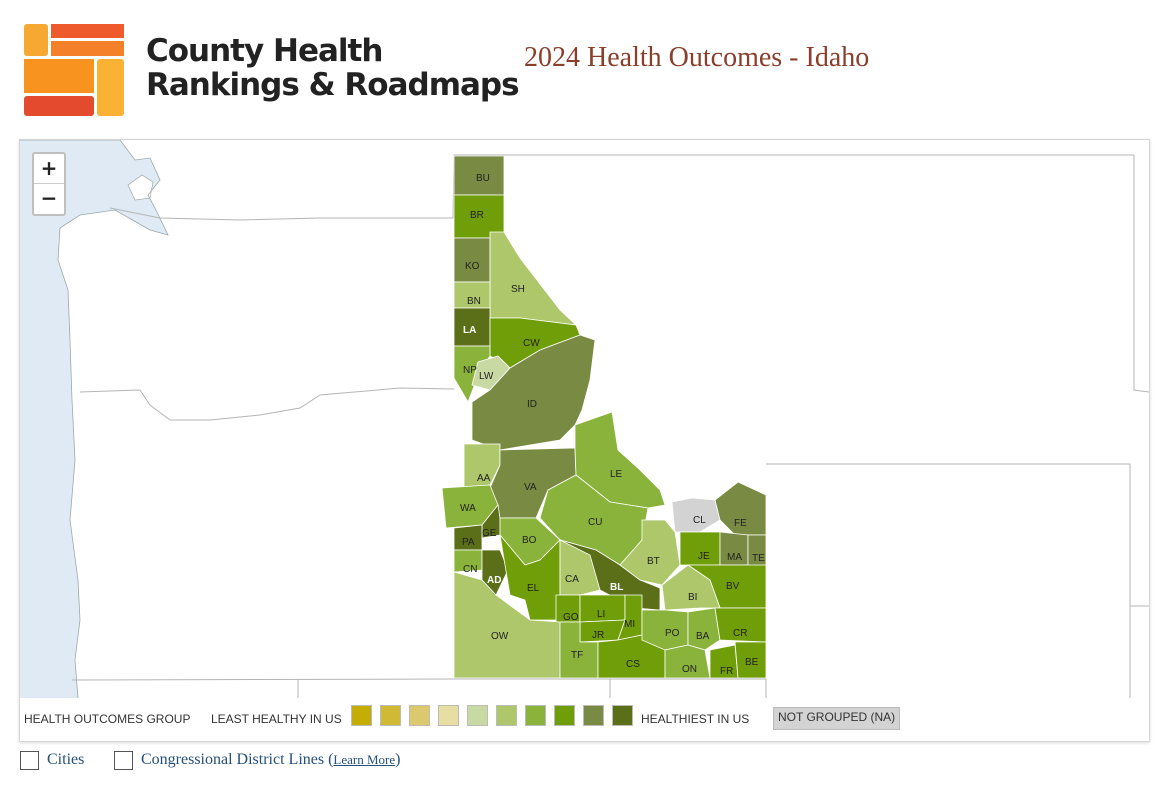 The image size is (1168, 810). What do you see at coordinates (494, 580) in the screenshot?
I see `county-label-AD: AD` at bounding box center [494, 580].